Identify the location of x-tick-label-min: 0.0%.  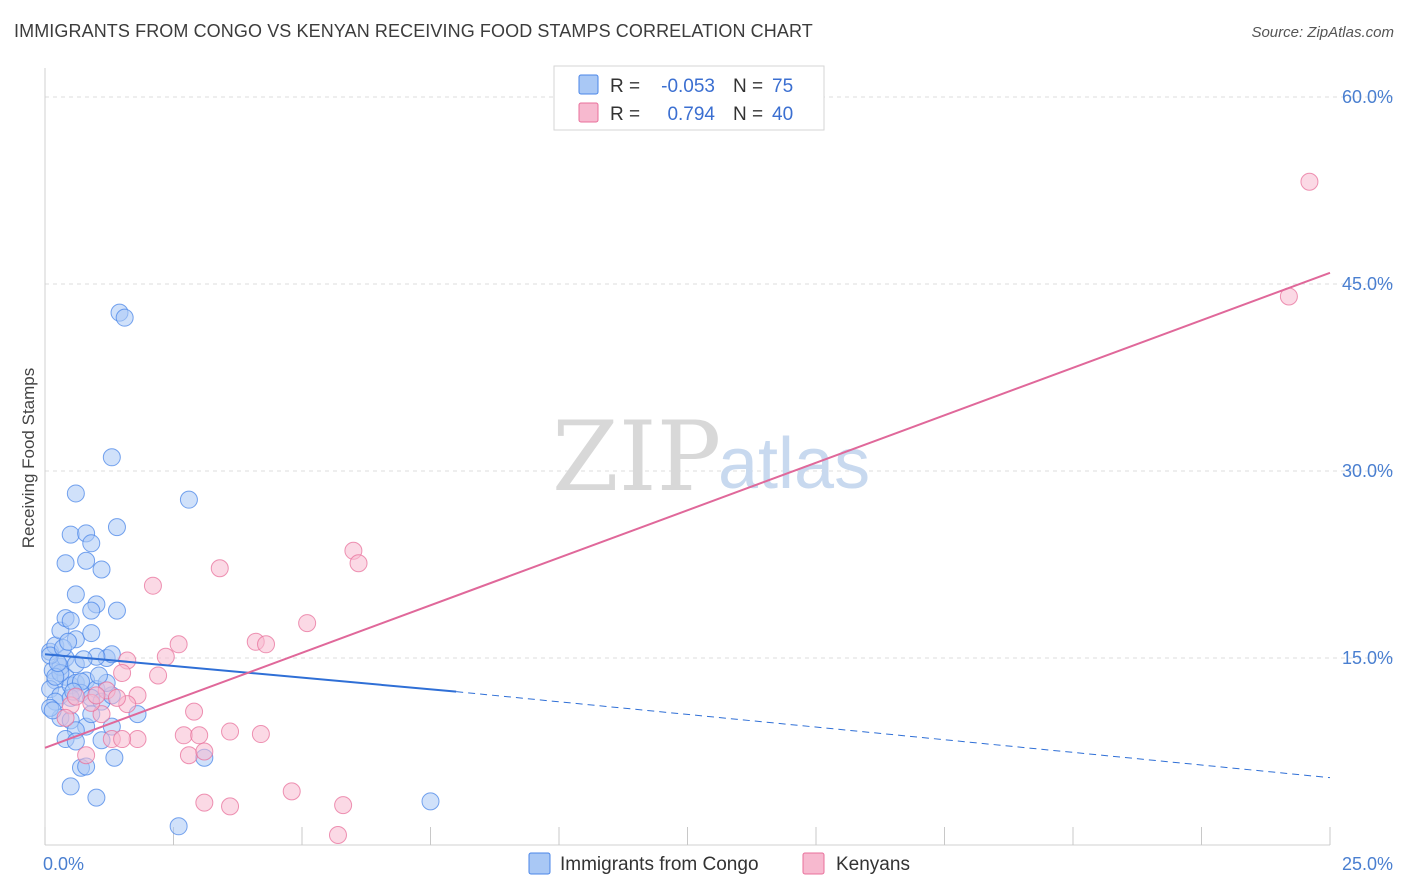
(63, 864).